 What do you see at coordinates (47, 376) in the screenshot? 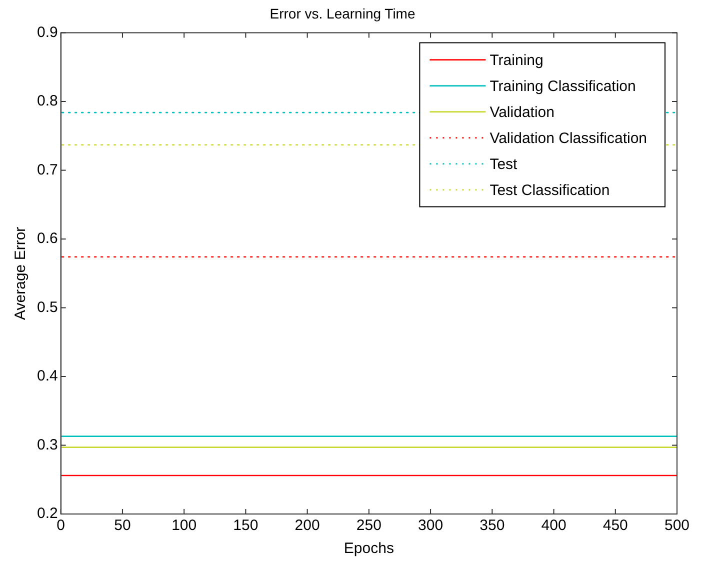
I see `y-tick-label: 0.4` at bounding box center [47, 376].